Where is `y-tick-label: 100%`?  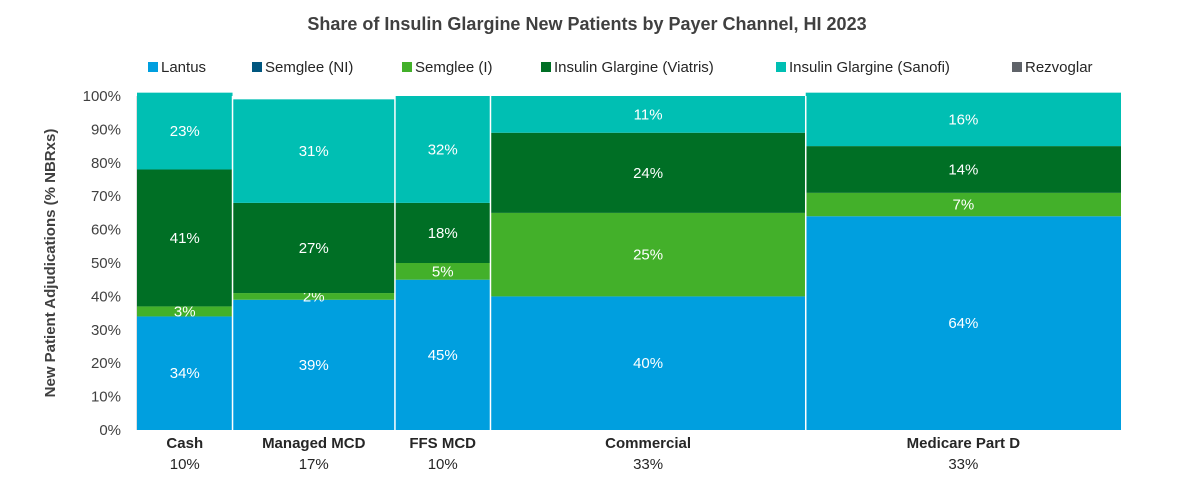
y-tick-label: 100% is located at coordinates (102, 96).